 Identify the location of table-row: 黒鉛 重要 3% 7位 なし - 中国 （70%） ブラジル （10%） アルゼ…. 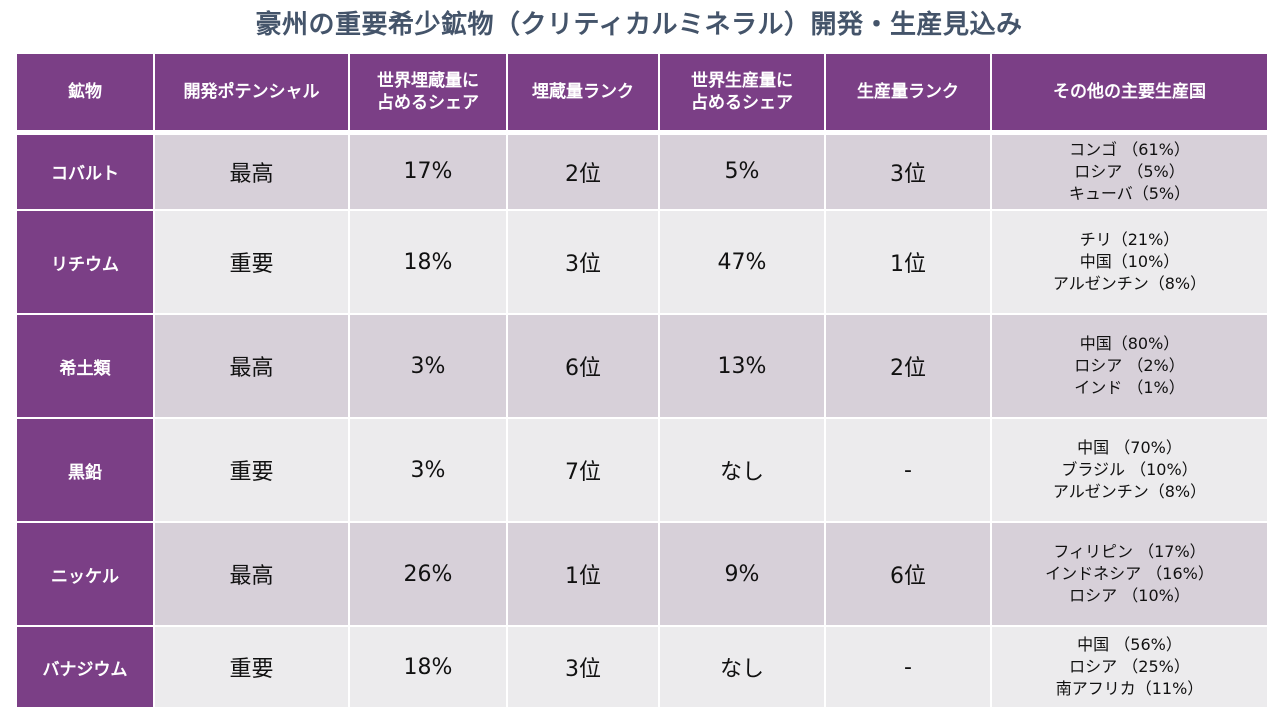
(642, 470).